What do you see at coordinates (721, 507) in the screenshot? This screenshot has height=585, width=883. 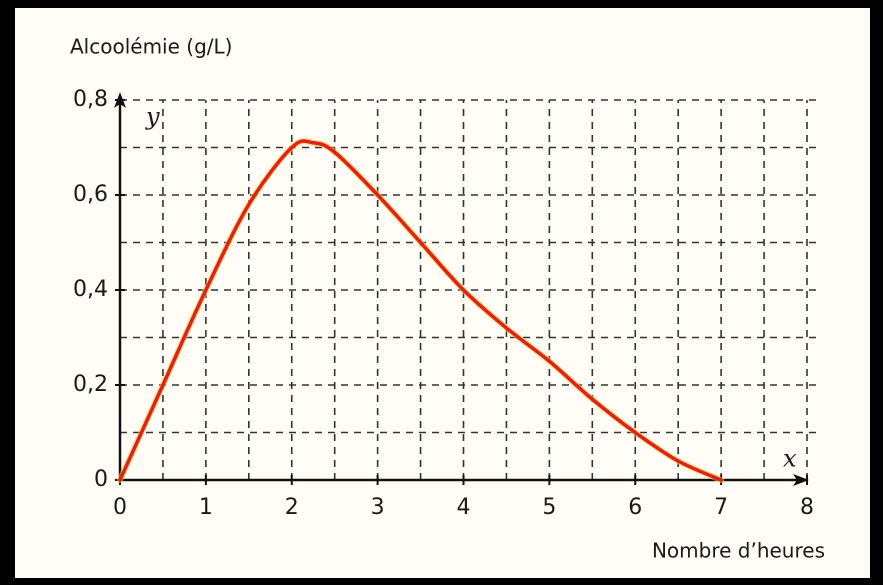 I see `x-tick-label: 7` at bounding box center [721, 507].